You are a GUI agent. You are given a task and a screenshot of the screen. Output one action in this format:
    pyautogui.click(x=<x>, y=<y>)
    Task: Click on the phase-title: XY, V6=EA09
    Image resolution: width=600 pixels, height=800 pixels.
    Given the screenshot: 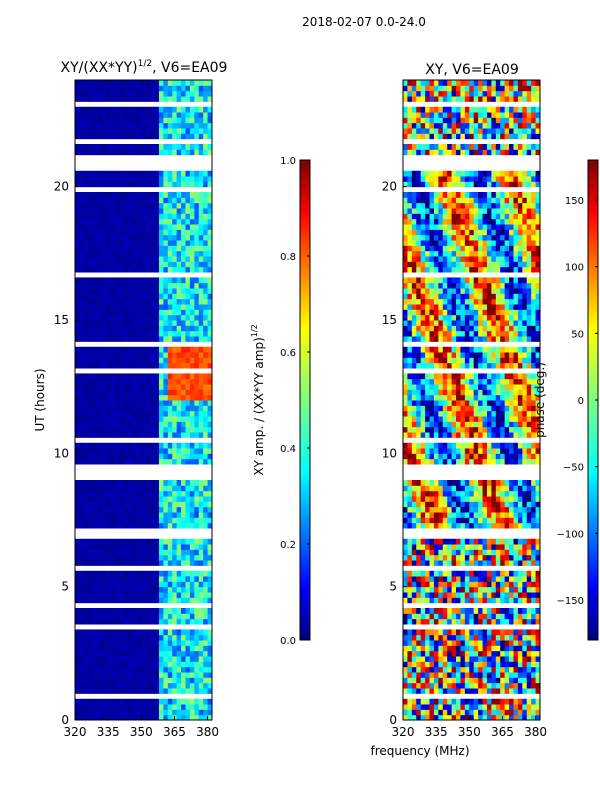 What is the action you would take?
    pyautogui.click(x=472, y=70)
    